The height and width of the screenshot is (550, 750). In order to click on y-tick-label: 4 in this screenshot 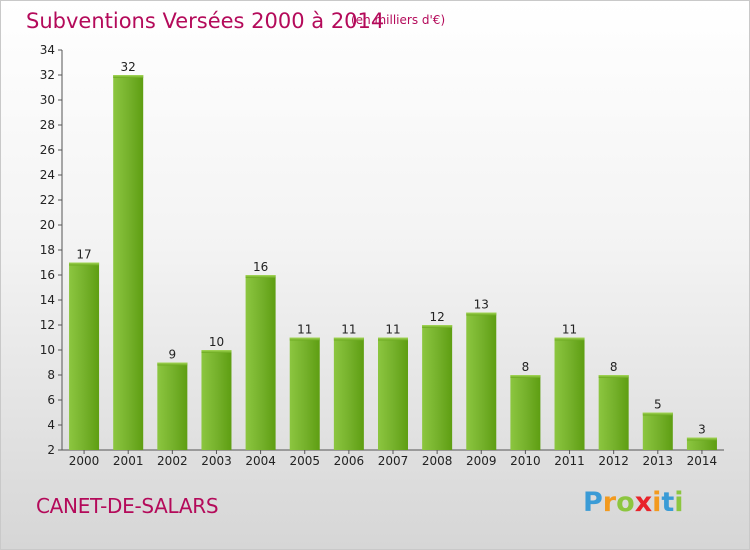, I will do `click(51, 425)`.